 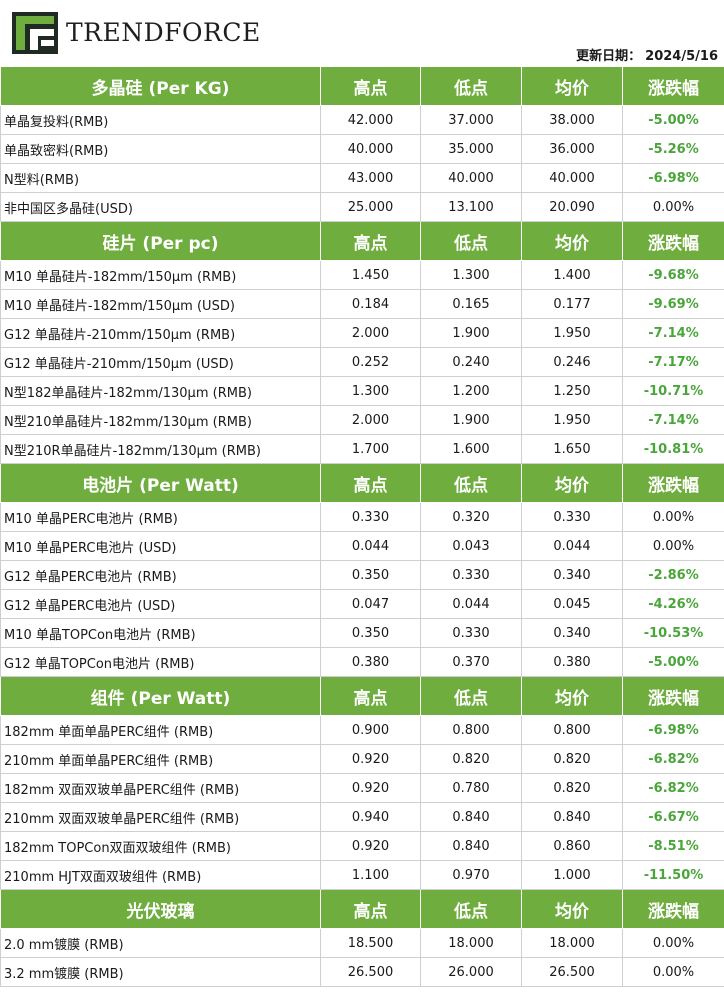 I want to click on high-price-cell: 0.184, so click(x=370, y=304).